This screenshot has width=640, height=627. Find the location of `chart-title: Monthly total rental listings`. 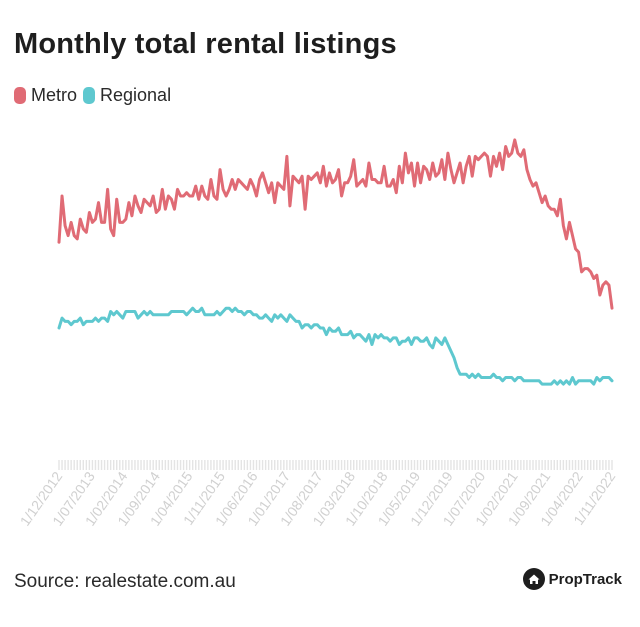

chart-title: Monthly total rental listings is located at coordinates (205, 44).